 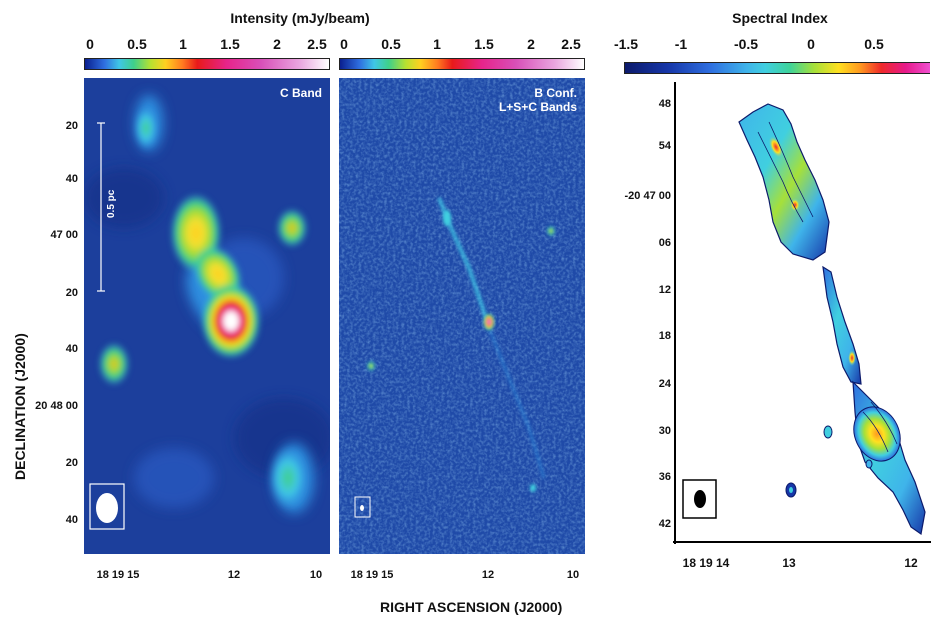 I want to click on x-axis-label: RIGHT ASCENSION (J2000), so click(x=471, y=607).